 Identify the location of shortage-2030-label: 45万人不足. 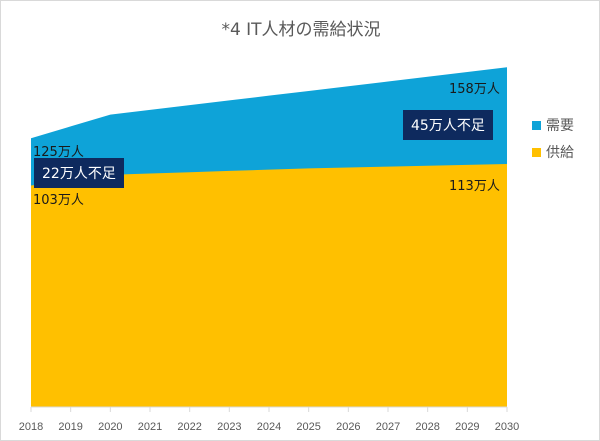
(448, 125).